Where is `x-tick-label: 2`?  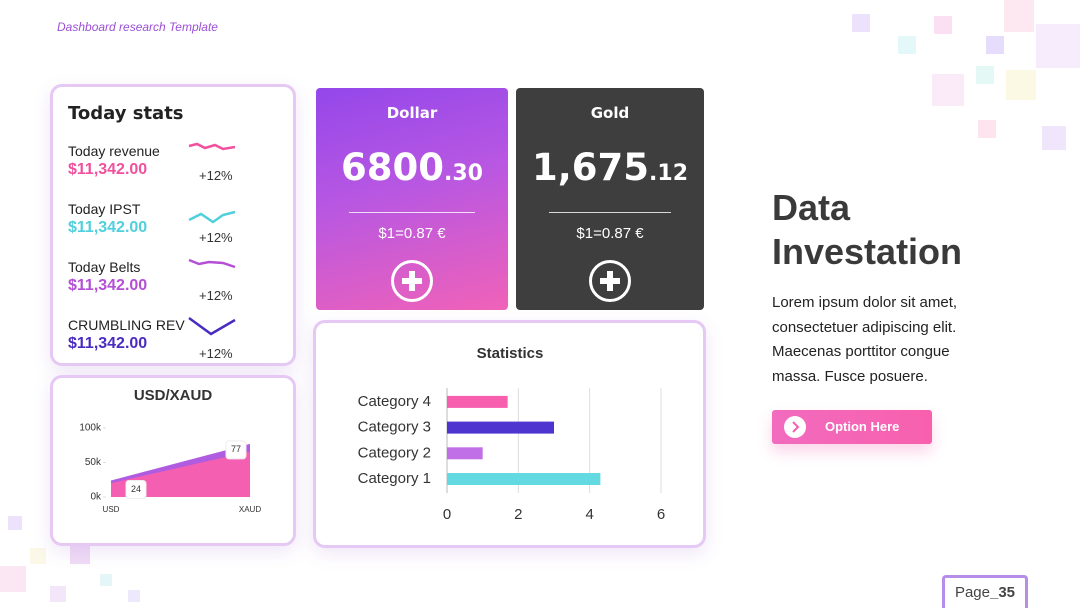 x-tick-label: 2 is located at coordinates (518, 514).